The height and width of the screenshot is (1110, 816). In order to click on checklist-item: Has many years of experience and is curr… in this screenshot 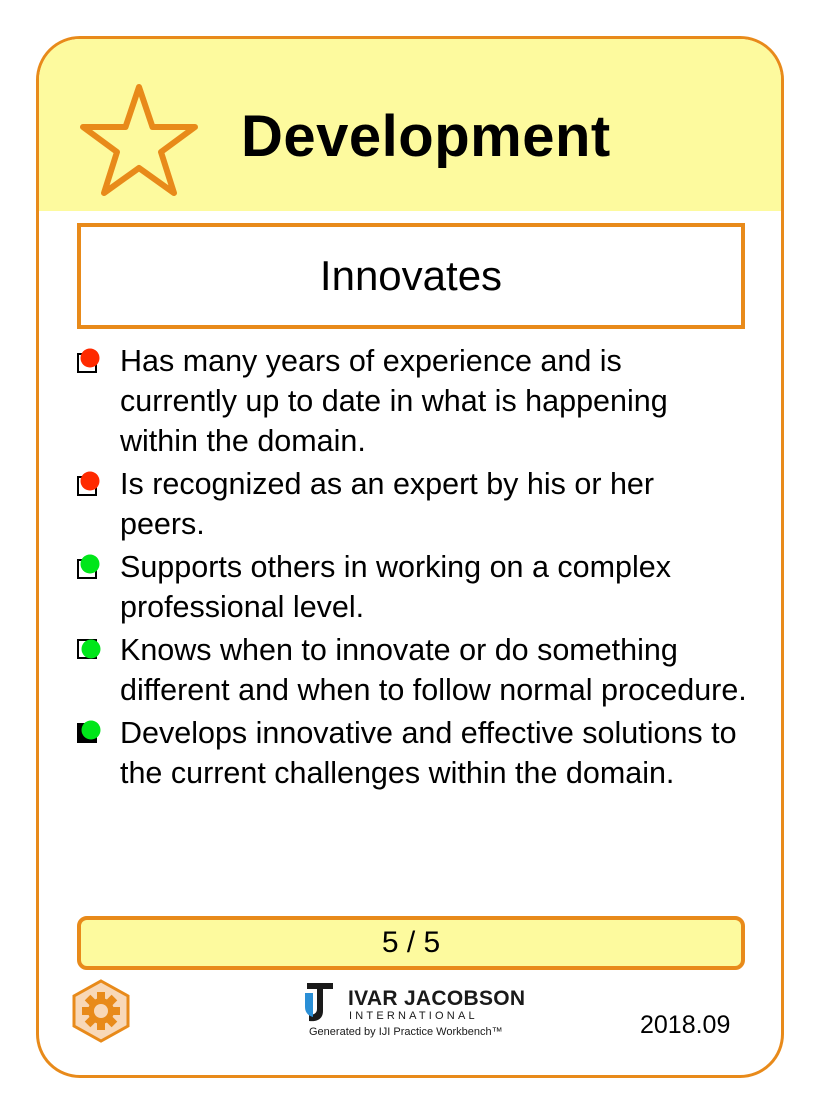, I will do `click(412, 401)`.